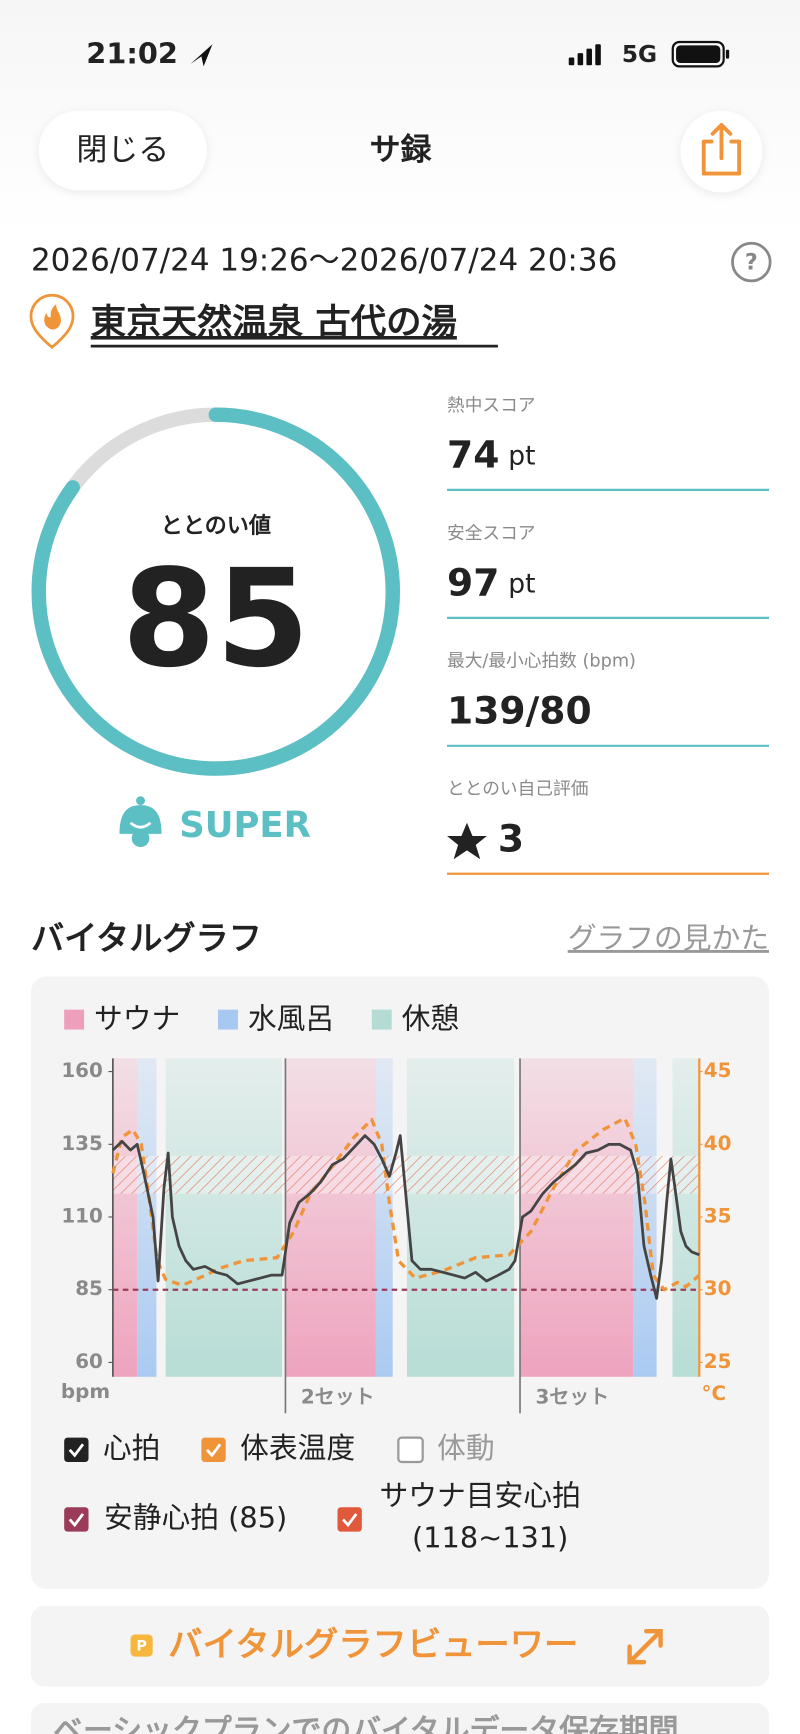 The width and height of the screenshot is (800, 1734). What do you see at coordinates (89, 1361) in the screenshot?
I see `y-tick-label: 60` at bounding box center [89, 1361].